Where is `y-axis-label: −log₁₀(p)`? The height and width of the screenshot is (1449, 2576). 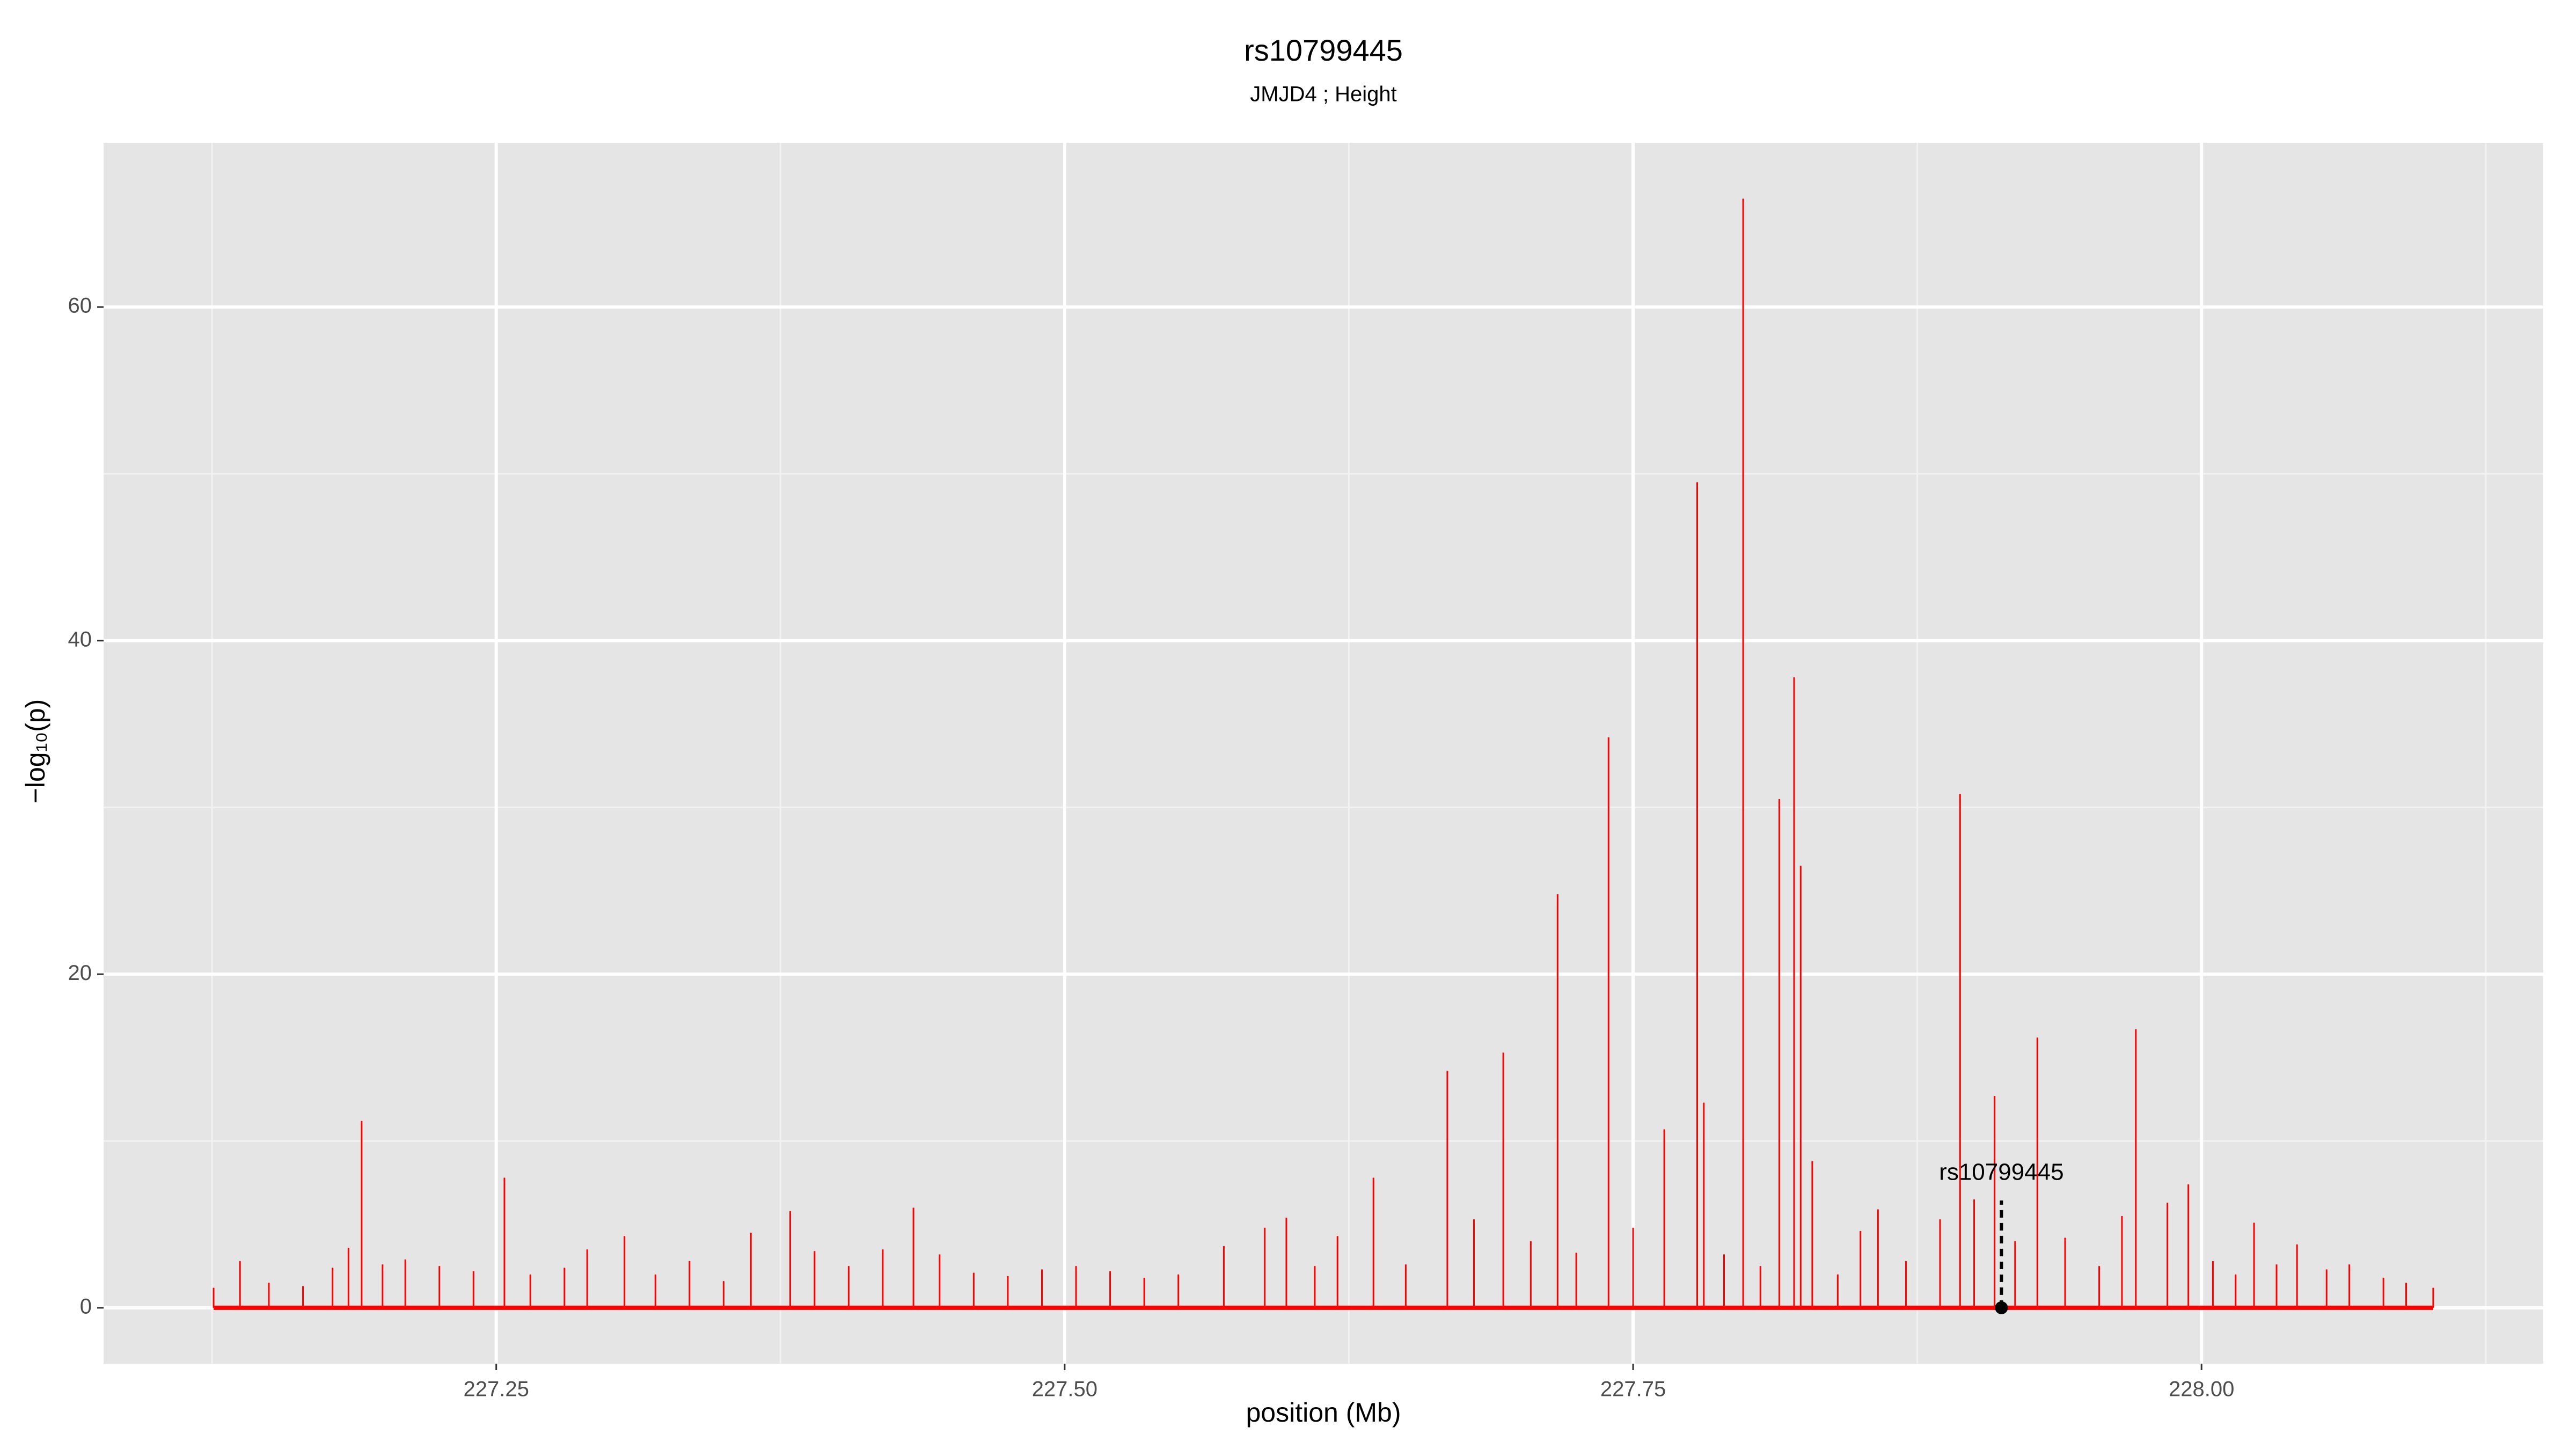 y-axis-label: −log₁₀(p) is located at coordinates (35, 751).